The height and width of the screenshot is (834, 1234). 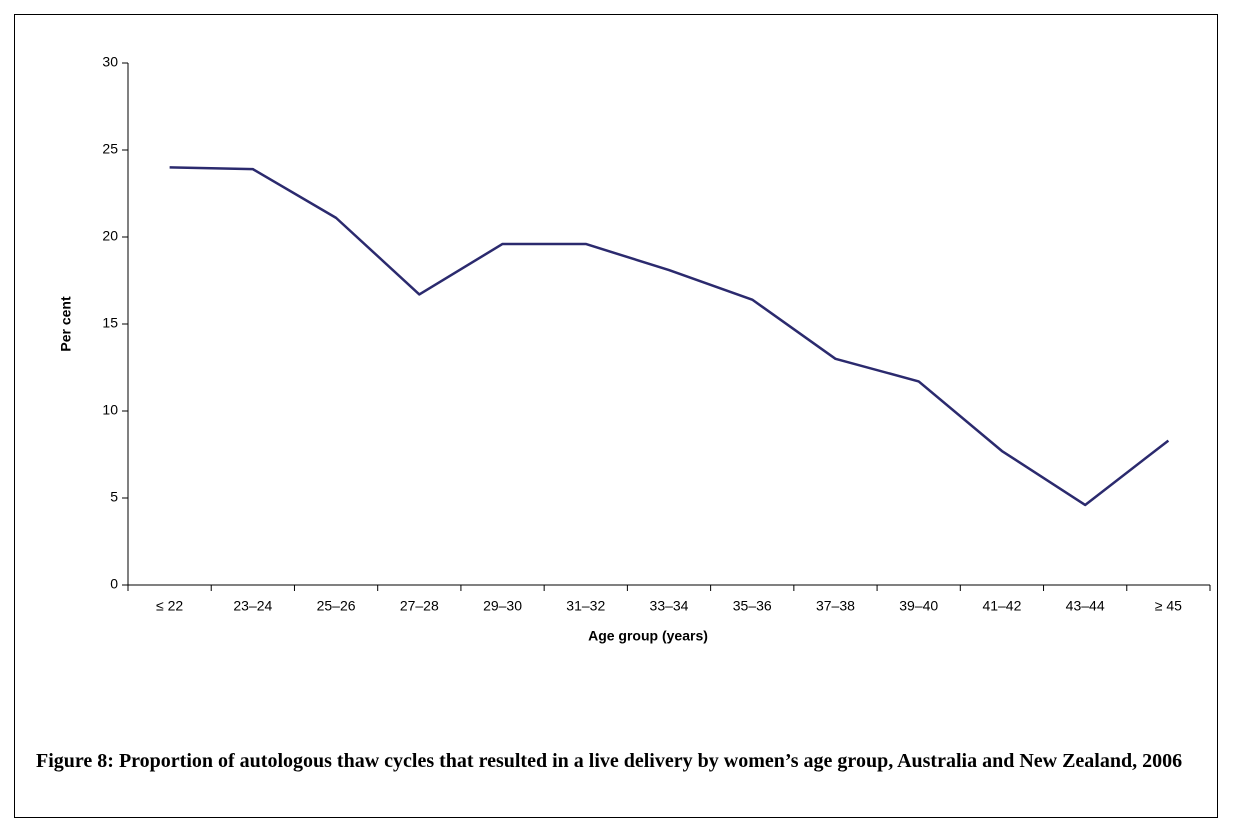 What do you see at coordinates (110, 410) in the screenshot?
I see `y-tick-label: 10` at bounding box center [110, 410].